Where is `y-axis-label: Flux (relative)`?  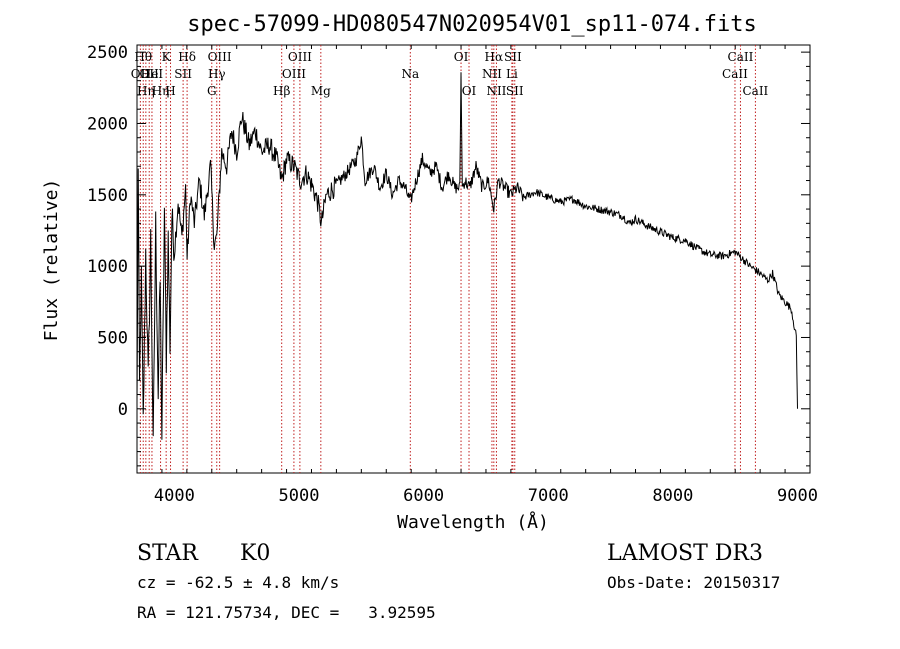 y-axis-label: Flux (relative) is located at coordinates (51, 260).